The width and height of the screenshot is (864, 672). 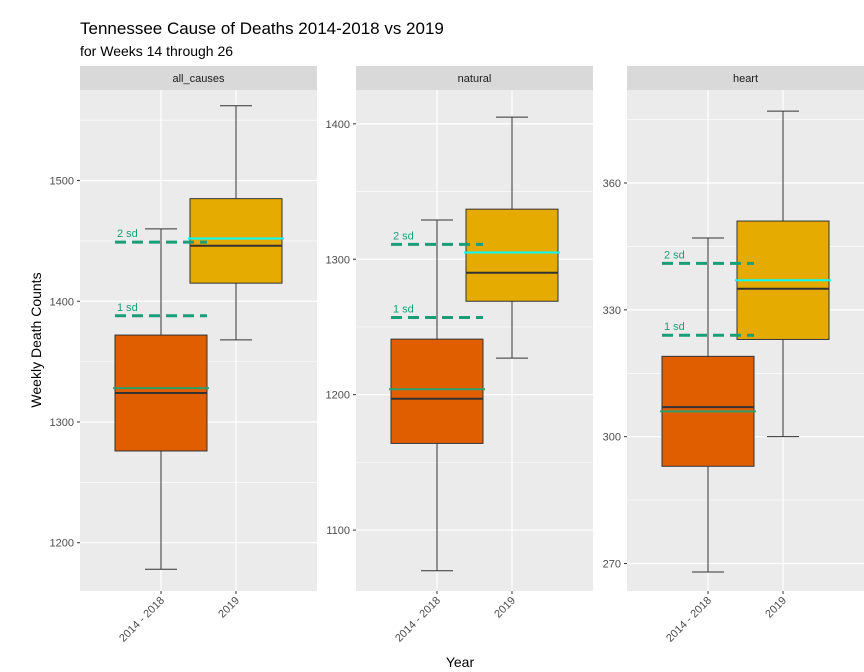 What do you see at coordinates (612, 184) in the screenshot?
I see `y-tick-label: 360` at bounding box center [612, 184].